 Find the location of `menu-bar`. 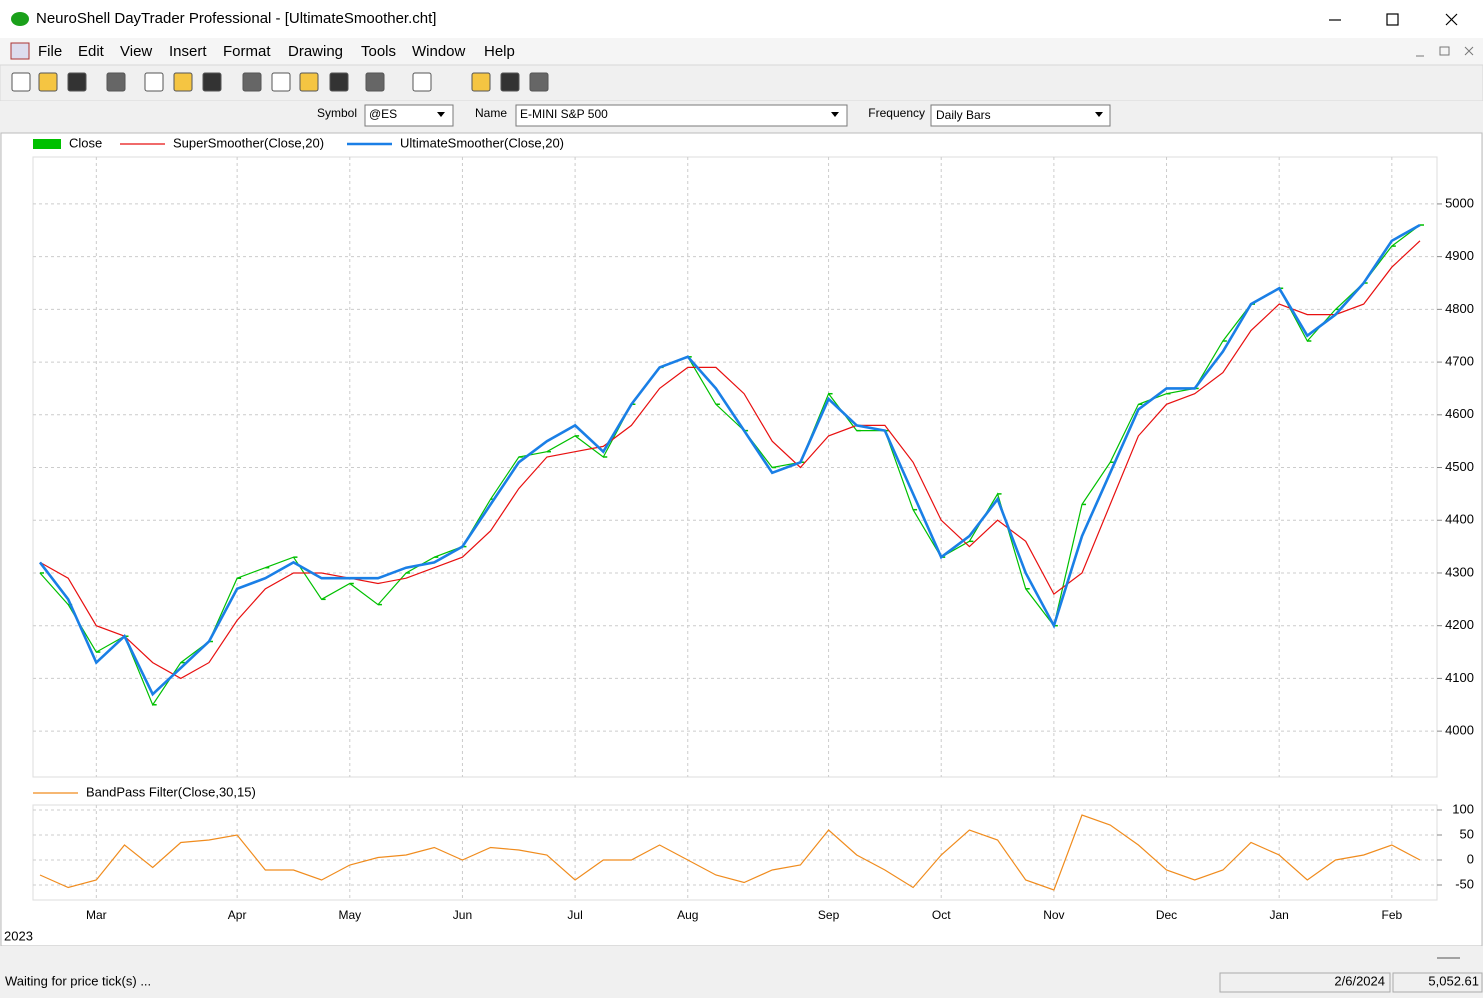

menu-bar is located at coordinates (741, 51).